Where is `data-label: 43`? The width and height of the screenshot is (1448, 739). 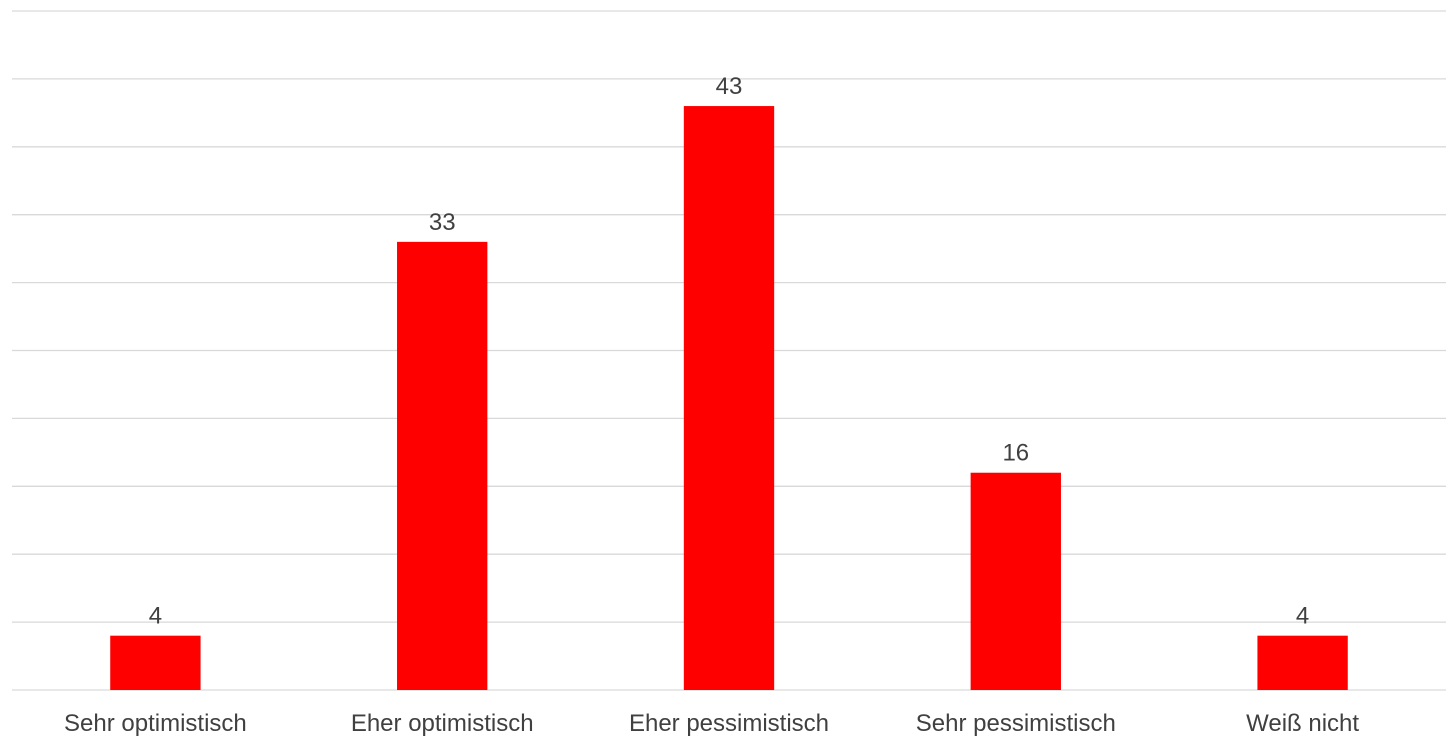
data-label: 43 is located at coordinates (729, 86).